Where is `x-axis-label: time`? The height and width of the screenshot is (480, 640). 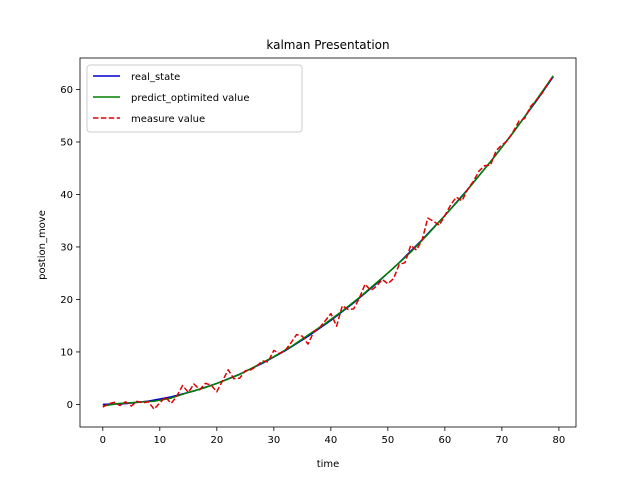
x-axis-label: time is located at coordinates (328, 464).